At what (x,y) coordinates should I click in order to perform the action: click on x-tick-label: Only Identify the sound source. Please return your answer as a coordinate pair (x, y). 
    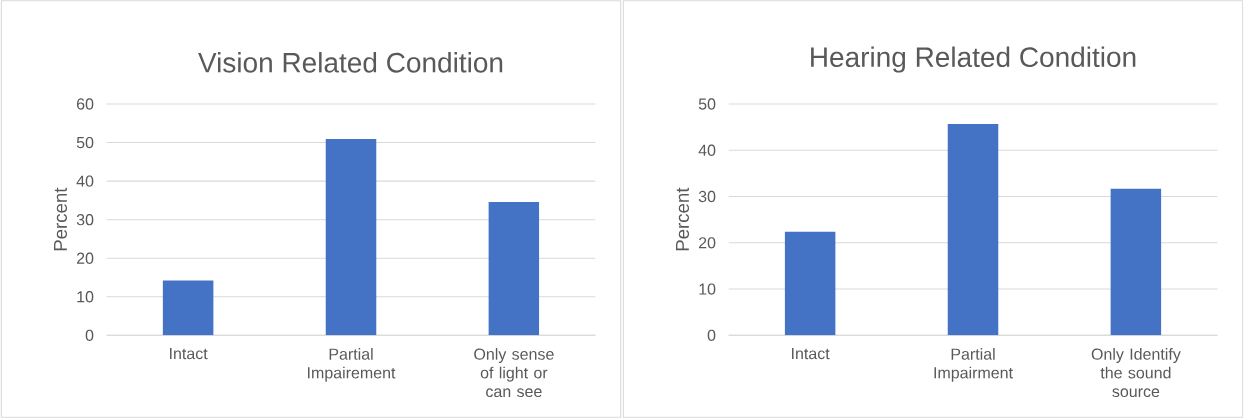
    Looking at the image, I should click on (1136, 373).